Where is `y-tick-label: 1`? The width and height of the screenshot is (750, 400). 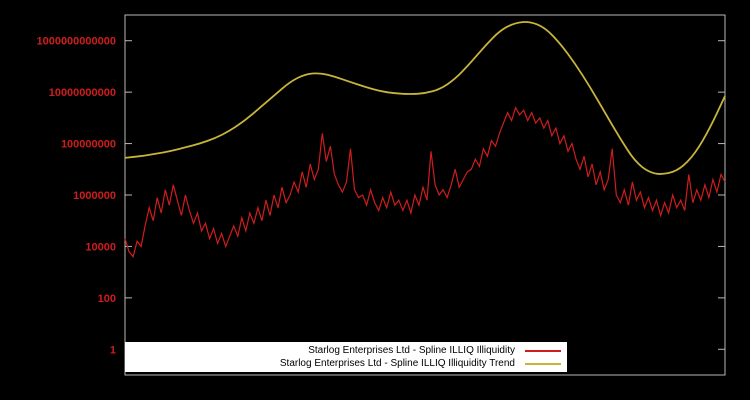 y-tick-label: 1 is located at coordinates (113, 350).